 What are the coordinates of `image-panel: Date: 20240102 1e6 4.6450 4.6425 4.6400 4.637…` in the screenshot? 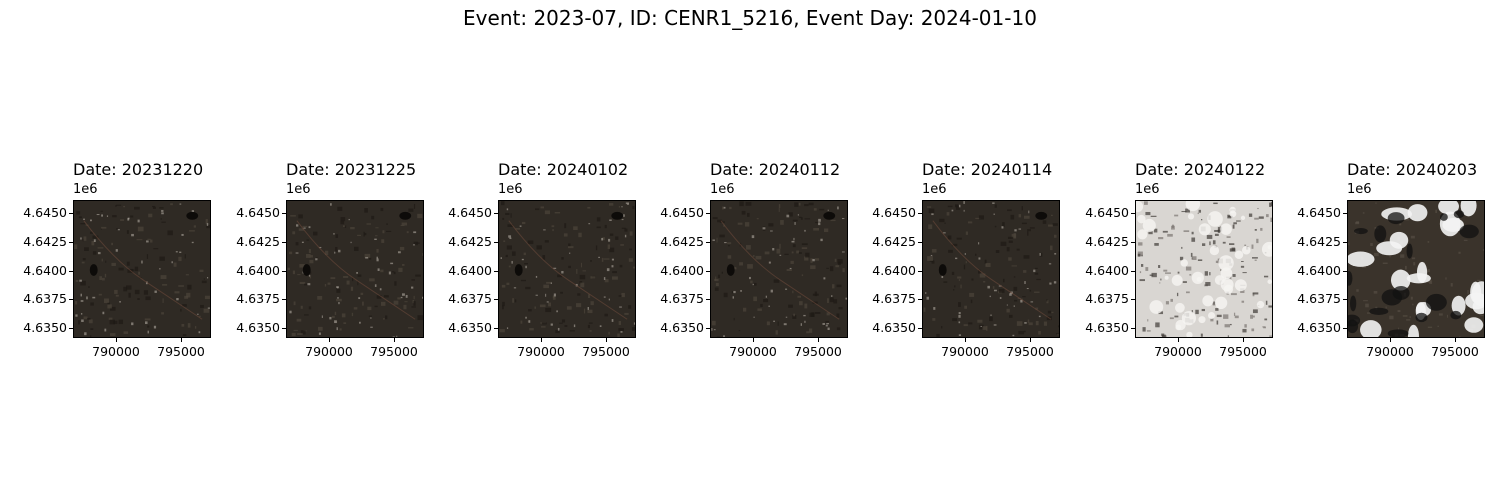 It's located at (588, 260).